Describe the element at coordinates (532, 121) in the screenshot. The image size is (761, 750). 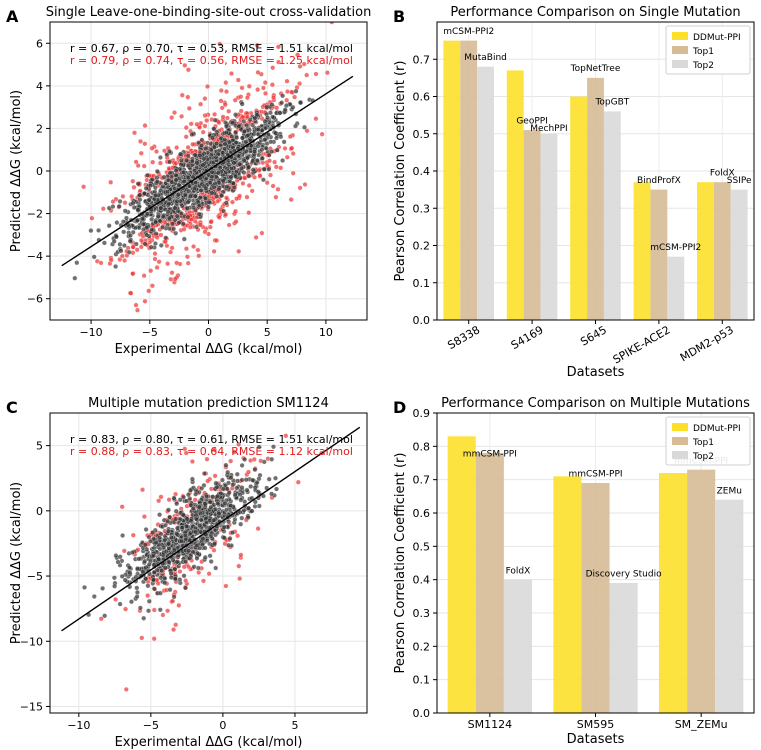
I see `bar-annotation: GeoPPI` at that location.